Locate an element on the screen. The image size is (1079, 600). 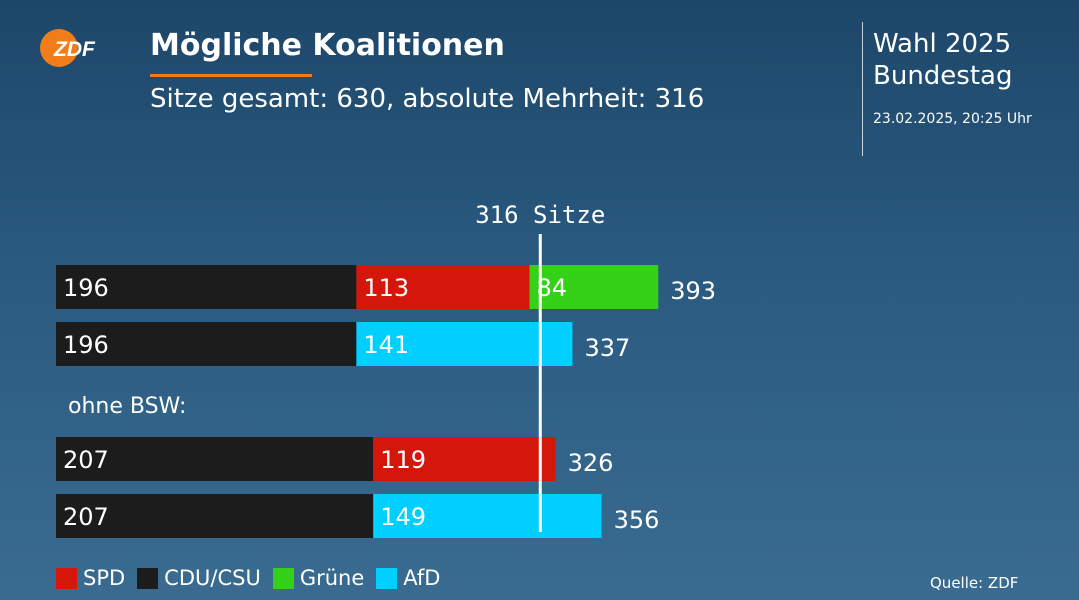
row-total-label: 337 is located at coordinates (607, 348).